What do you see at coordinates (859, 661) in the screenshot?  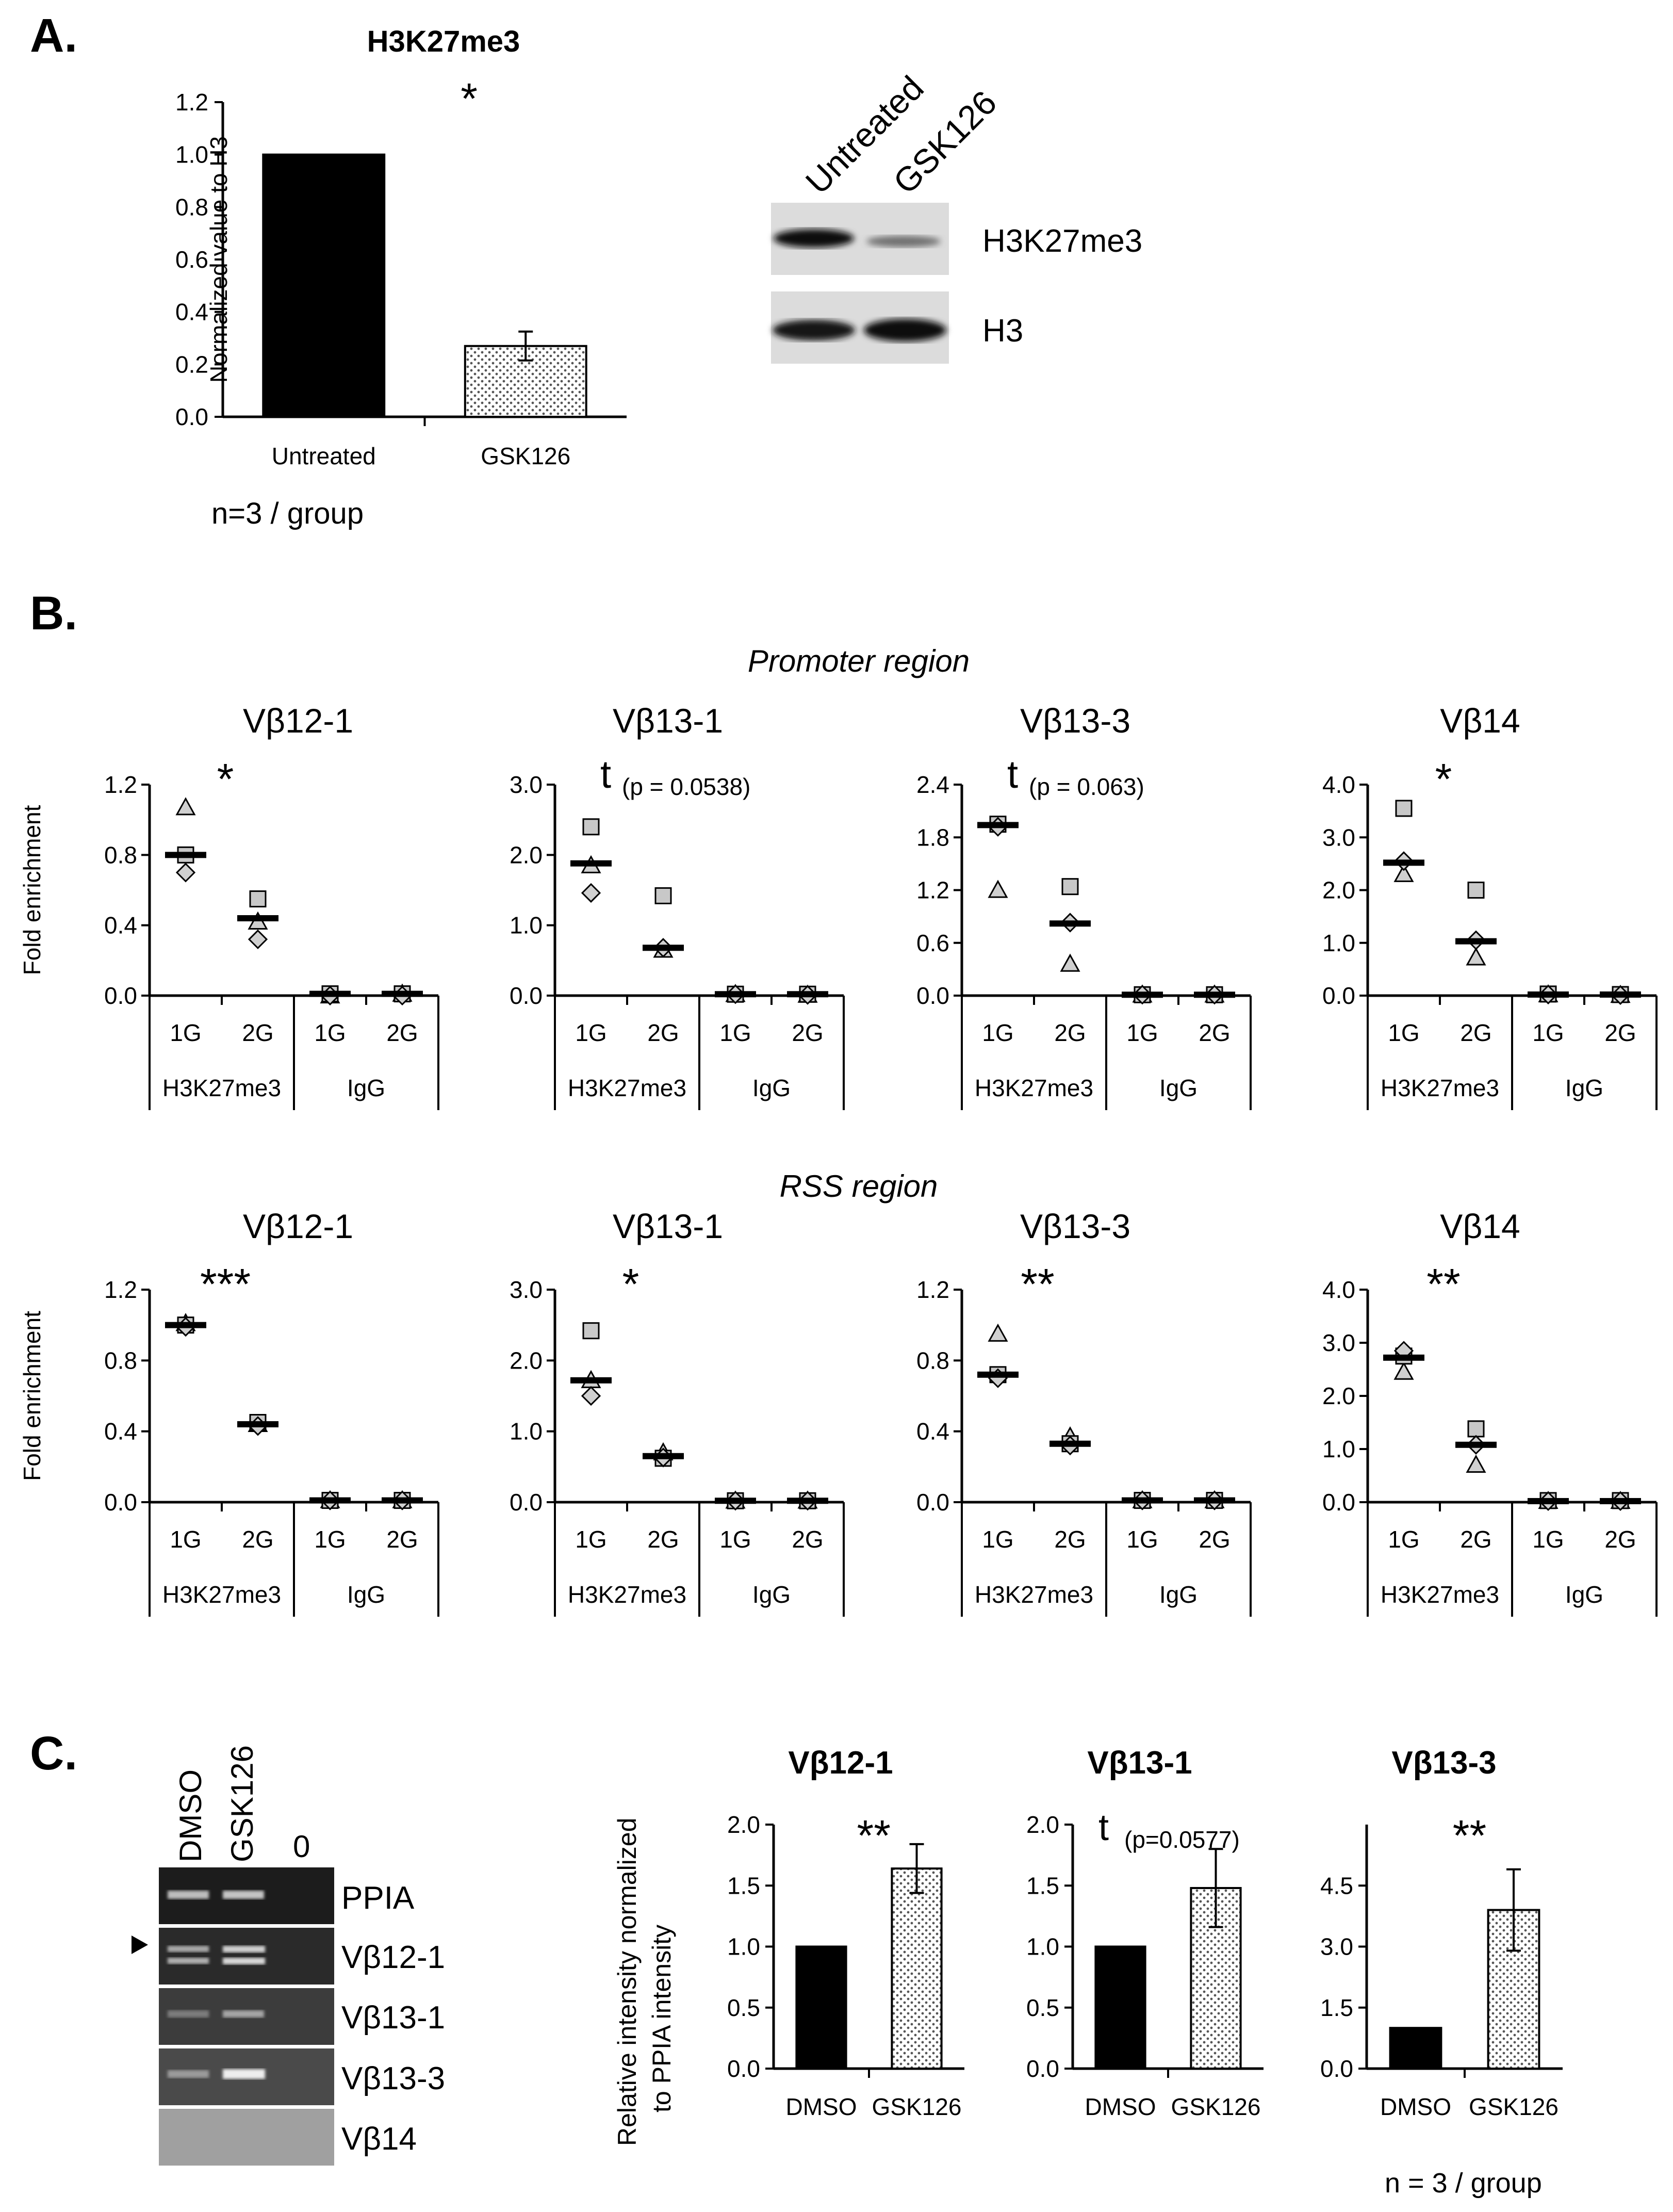 I see `region-label-promoter: Promoter region` at bounding box center [859, 661].